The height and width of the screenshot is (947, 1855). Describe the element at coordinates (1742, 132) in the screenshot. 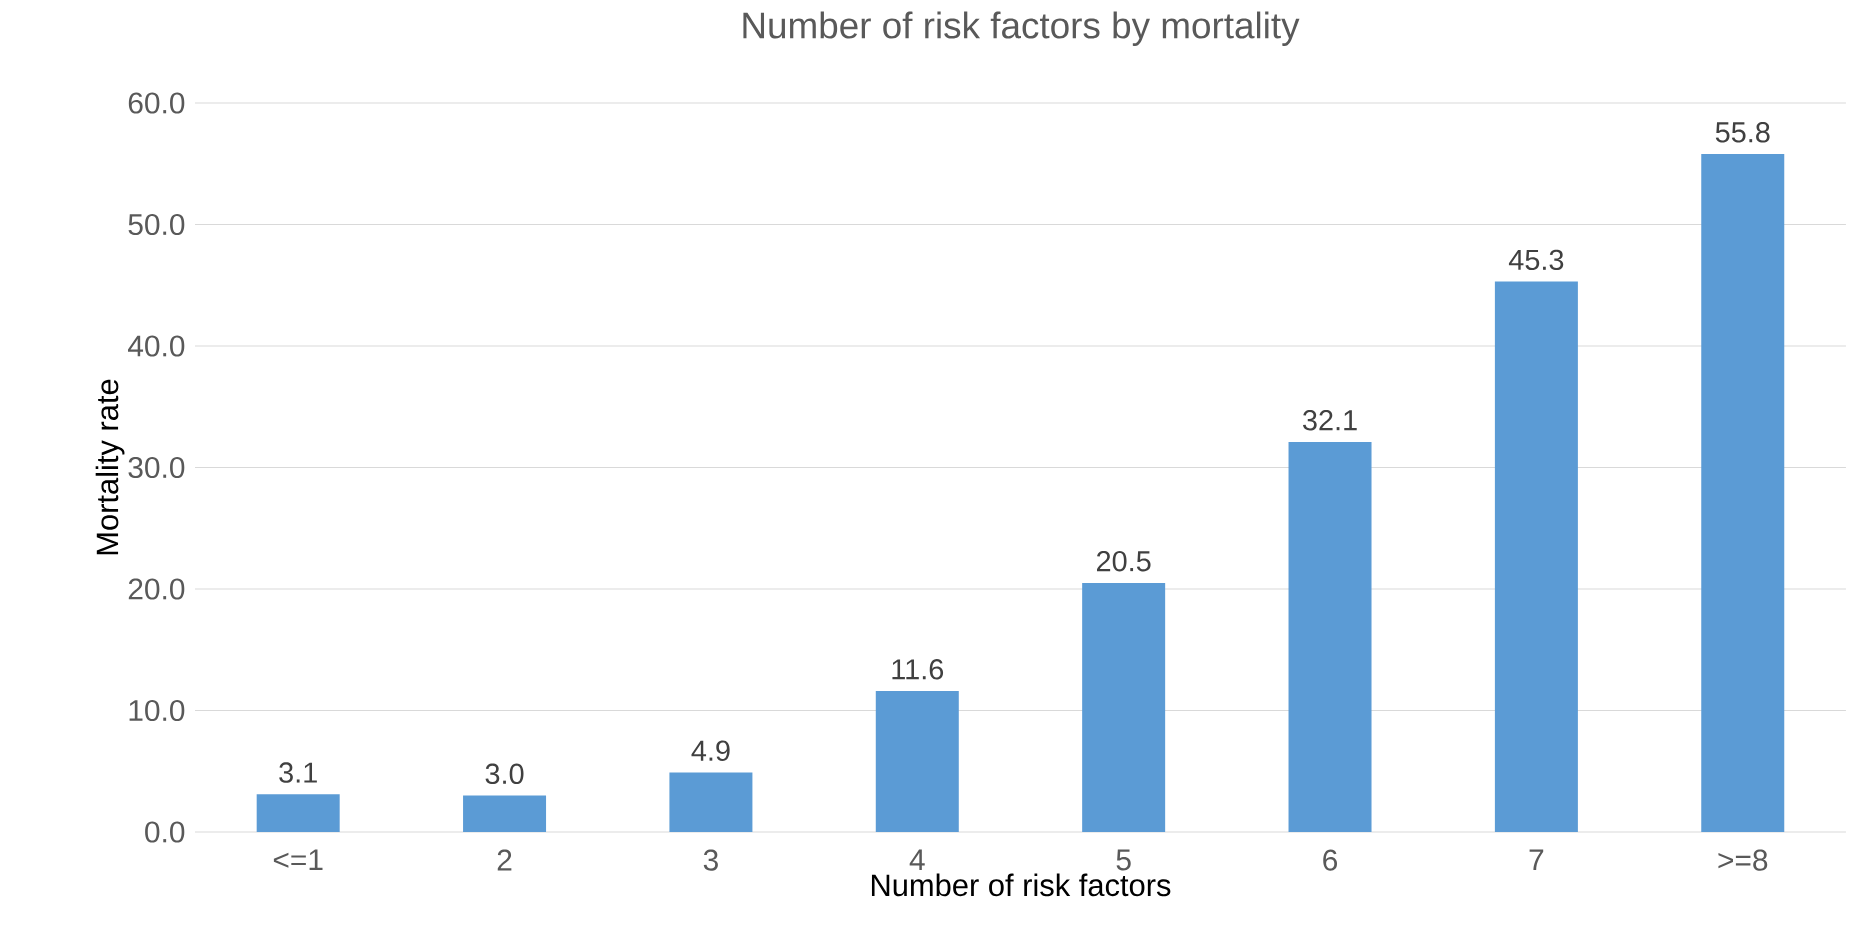

I see `data-label: 55.8` at that location.